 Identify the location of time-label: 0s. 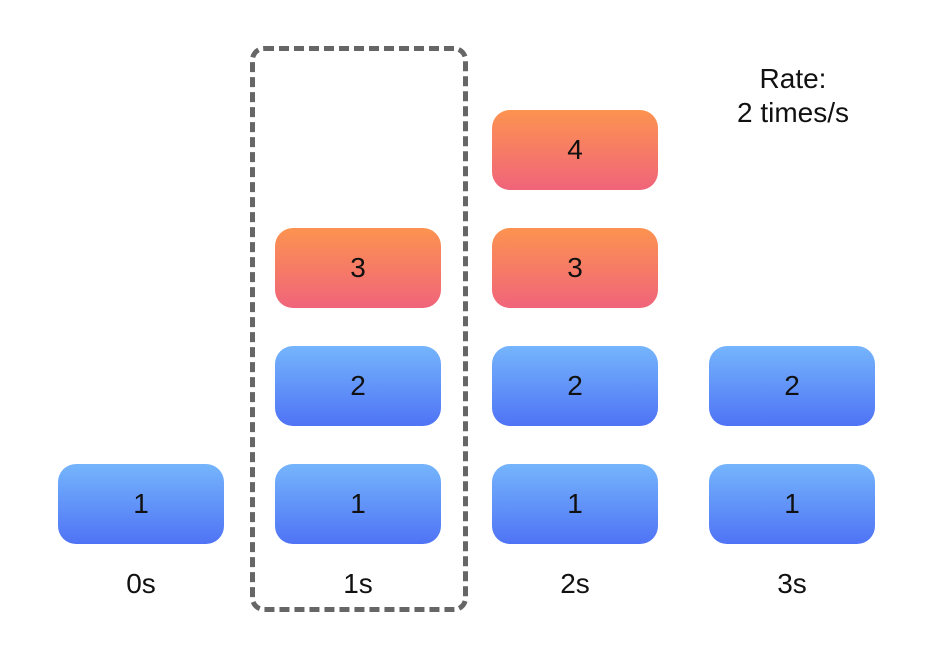
(141, 583).